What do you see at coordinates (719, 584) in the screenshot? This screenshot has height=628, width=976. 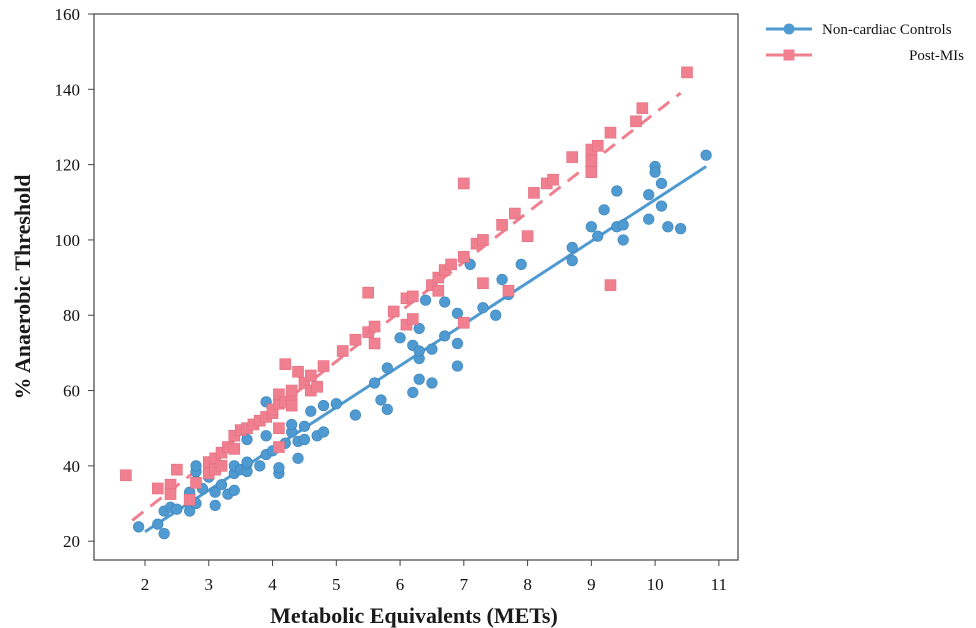 I see `x-tick-label: 11` at bounding box center [719, 584].